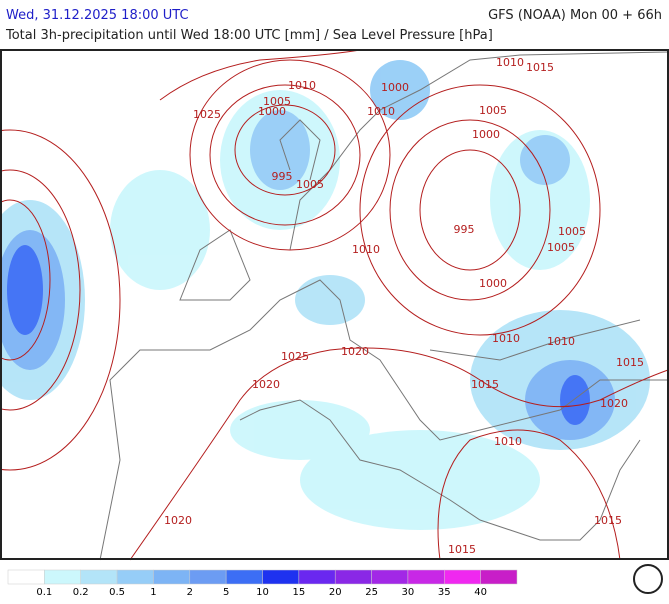 The width and height of the screenshot is (669, 604). What do you see at coordinates (298, 592) in the screenshot?
I see `legend-label: 15` at bounding box center [298, 592].